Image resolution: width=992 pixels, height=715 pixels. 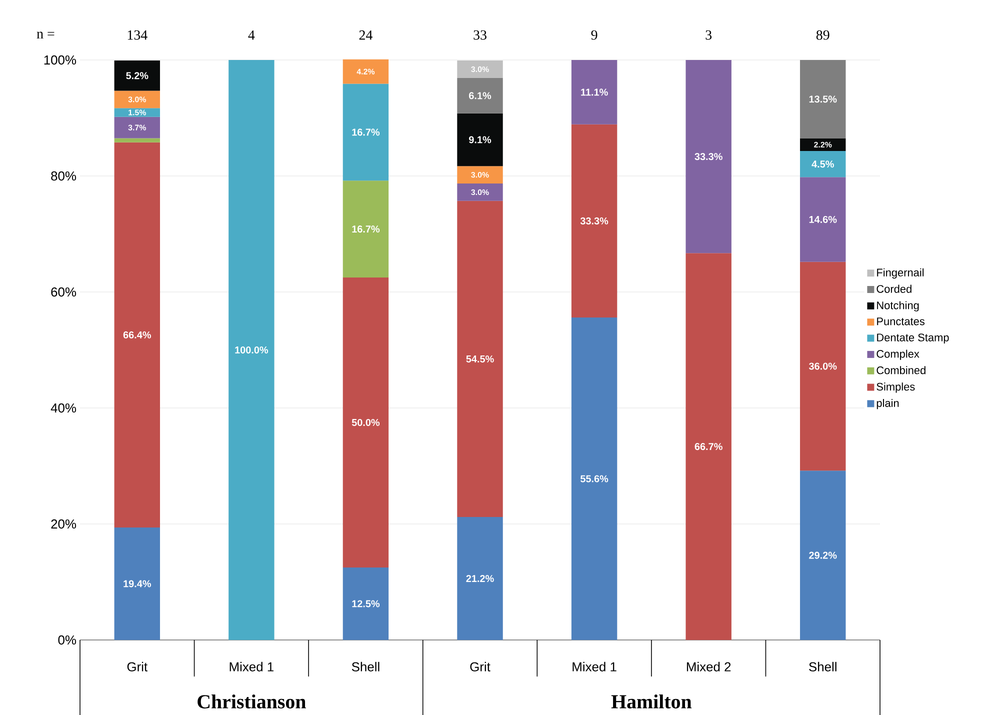 I want to click on y-tick-label: 40%, so click(x=63, y=408).